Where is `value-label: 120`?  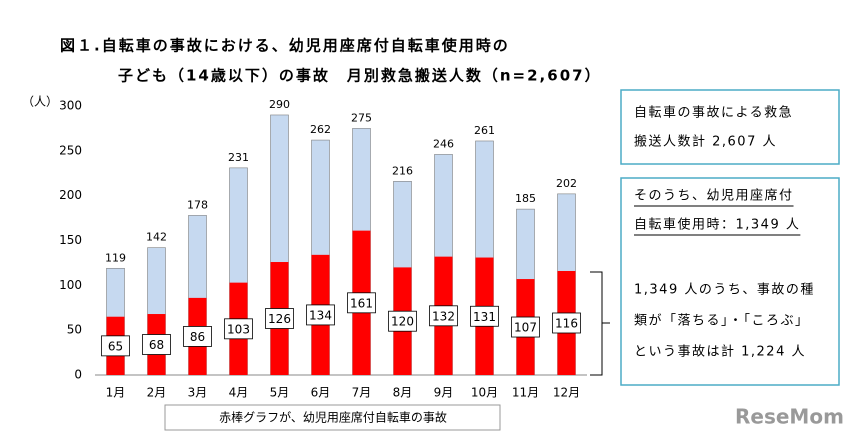 value-label: 120 is located at coordinates (402, 322).